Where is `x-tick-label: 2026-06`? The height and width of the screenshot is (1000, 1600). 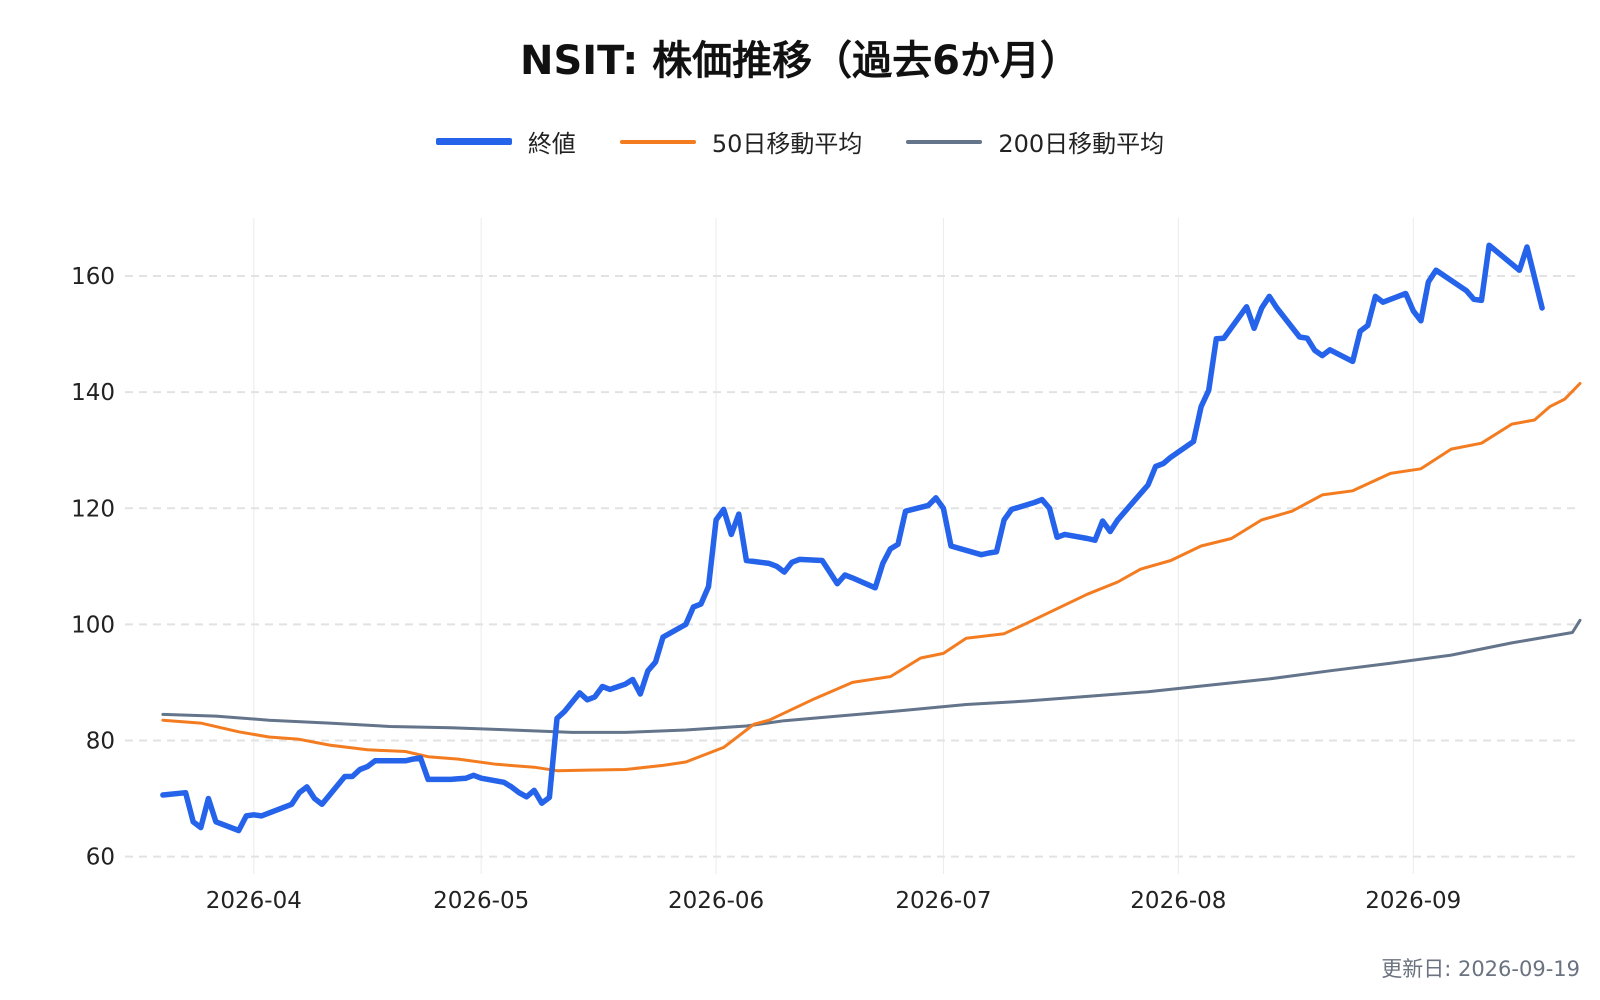
x-tick-label: 2026-06 is located at coordinates (716, 901).